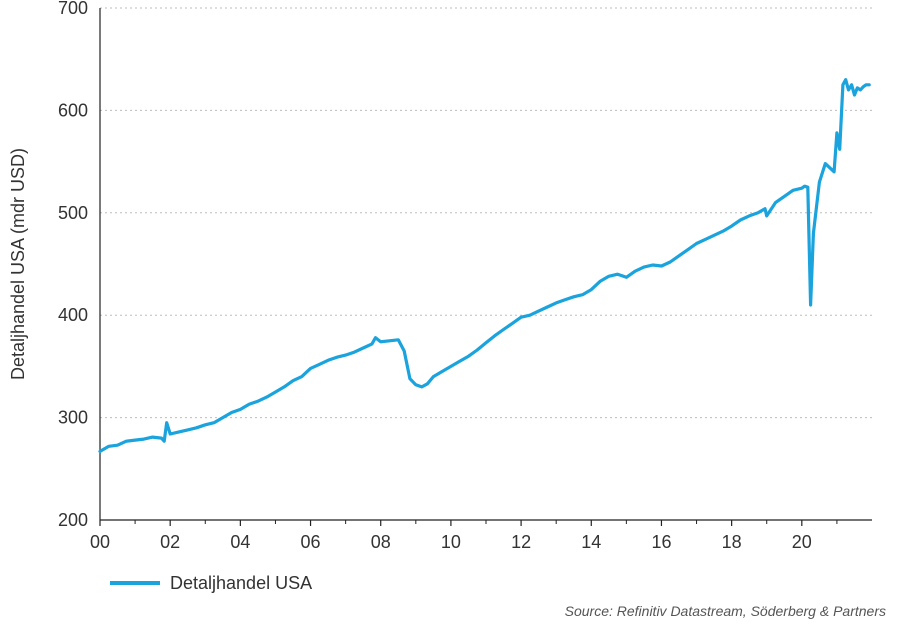 The height and width of the screenshot is (634, 900). I want to click on y-tick-label: 200, so click(73, 520).